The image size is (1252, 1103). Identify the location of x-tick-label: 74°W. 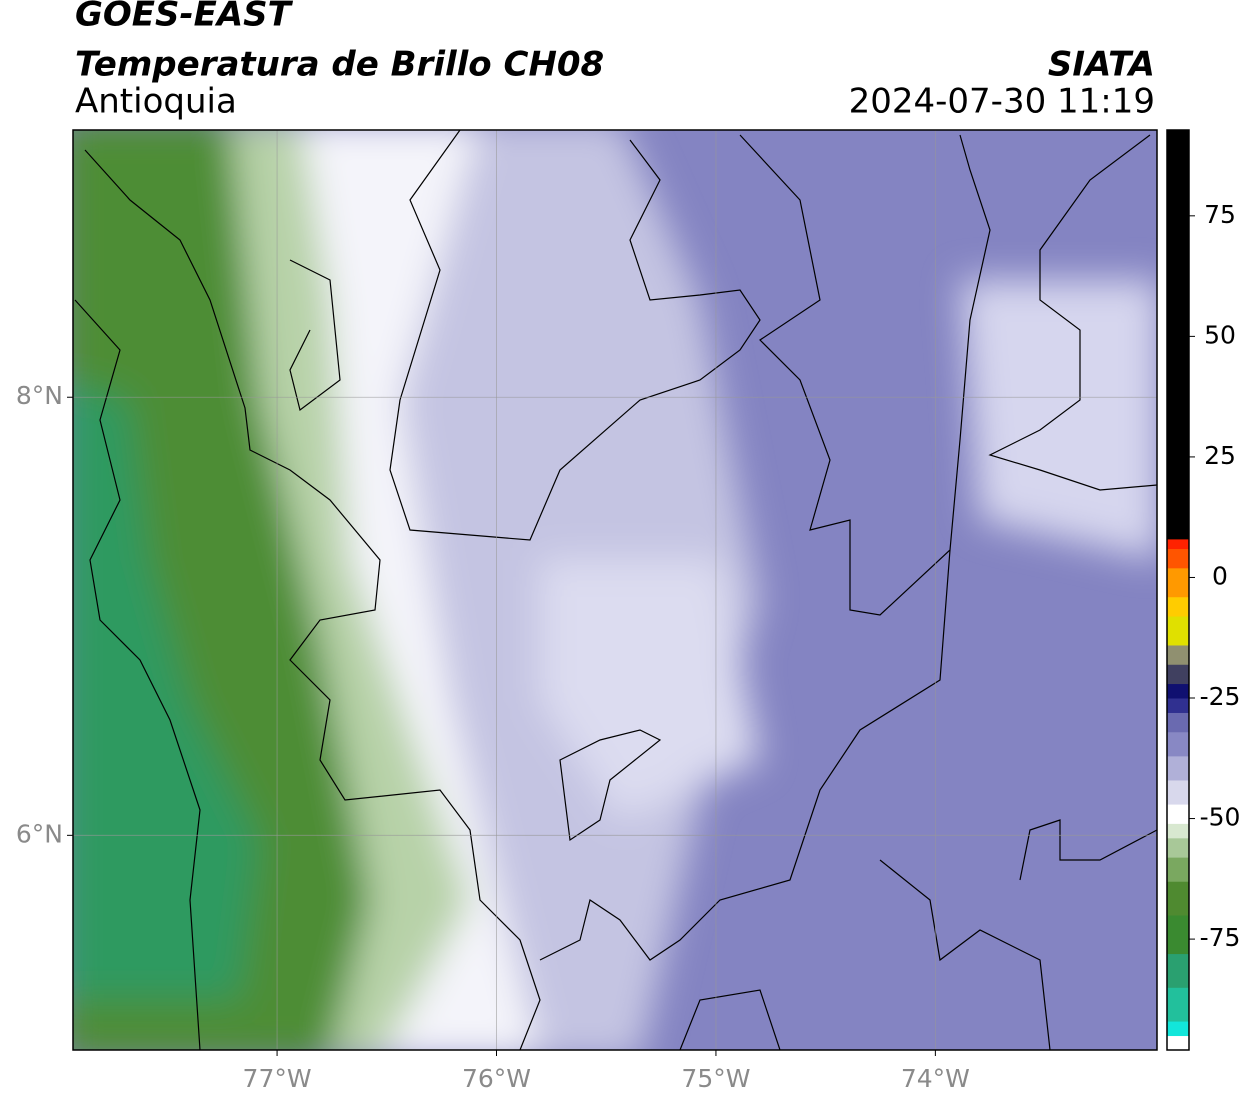
(935, 1078).